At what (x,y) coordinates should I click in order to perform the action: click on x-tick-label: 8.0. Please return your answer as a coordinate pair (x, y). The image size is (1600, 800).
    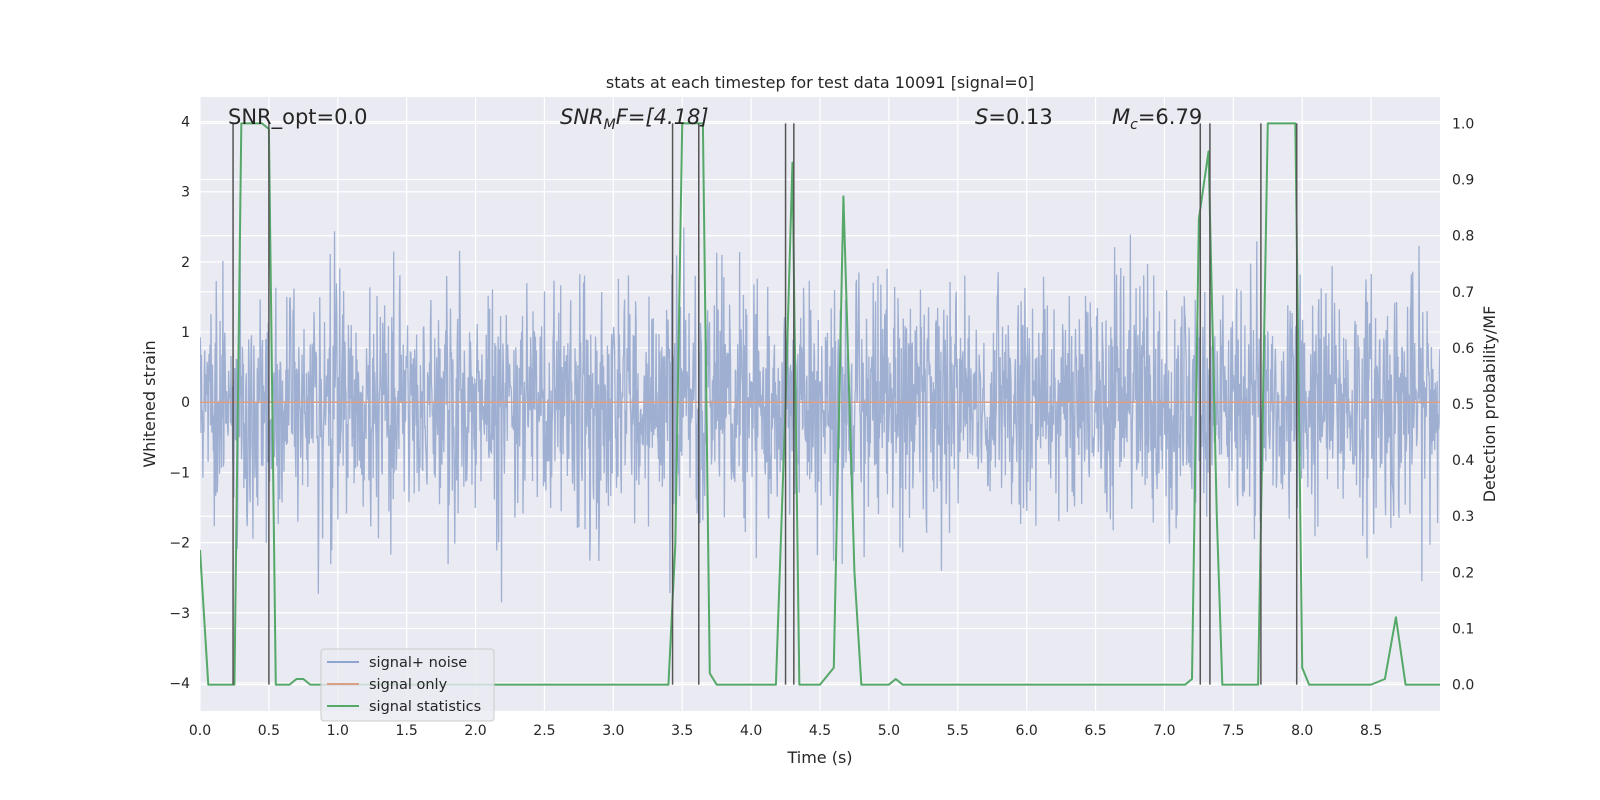
    Looking at the image, I should click on (1302, 731).